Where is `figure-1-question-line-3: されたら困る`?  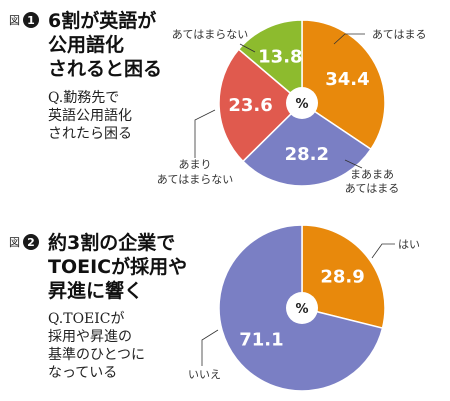 figure-1-question-line-3: されたら困る is located at coordinates (90, 134).